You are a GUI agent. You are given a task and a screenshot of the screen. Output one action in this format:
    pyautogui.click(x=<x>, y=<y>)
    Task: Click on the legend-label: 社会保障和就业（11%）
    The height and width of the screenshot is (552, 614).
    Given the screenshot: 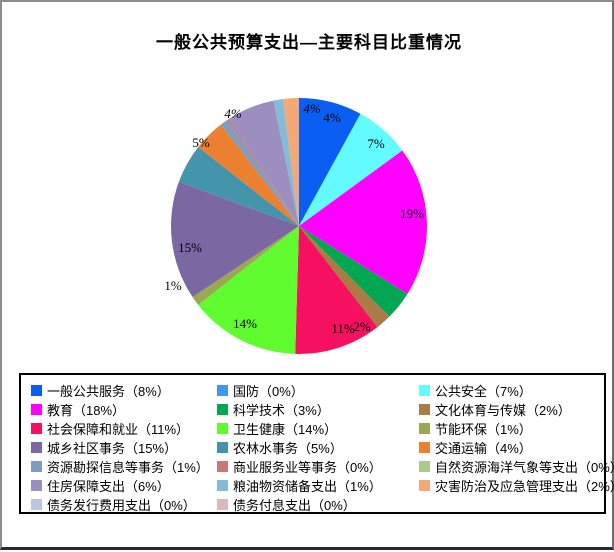 What is the action you would take?
    pyautogui.click(x=118, y=429)
    